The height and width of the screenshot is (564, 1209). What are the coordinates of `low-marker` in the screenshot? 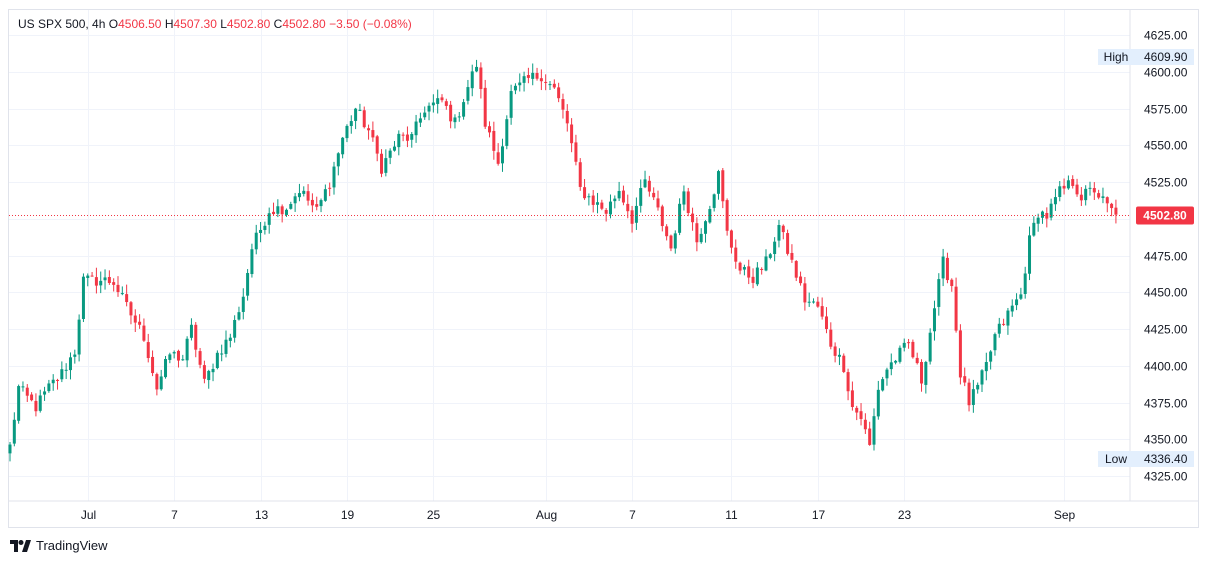 It's located at (1146, 459).